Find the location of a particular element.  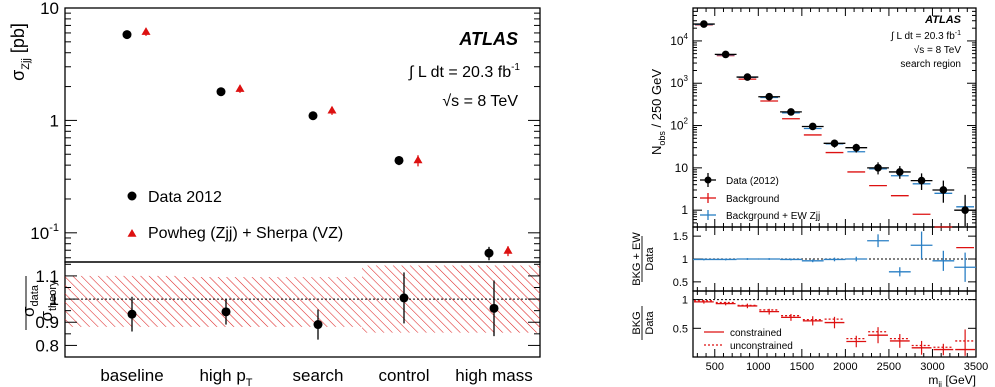

ratio1-y-label: BKG + EW Data is located at coordinates (643, 259).